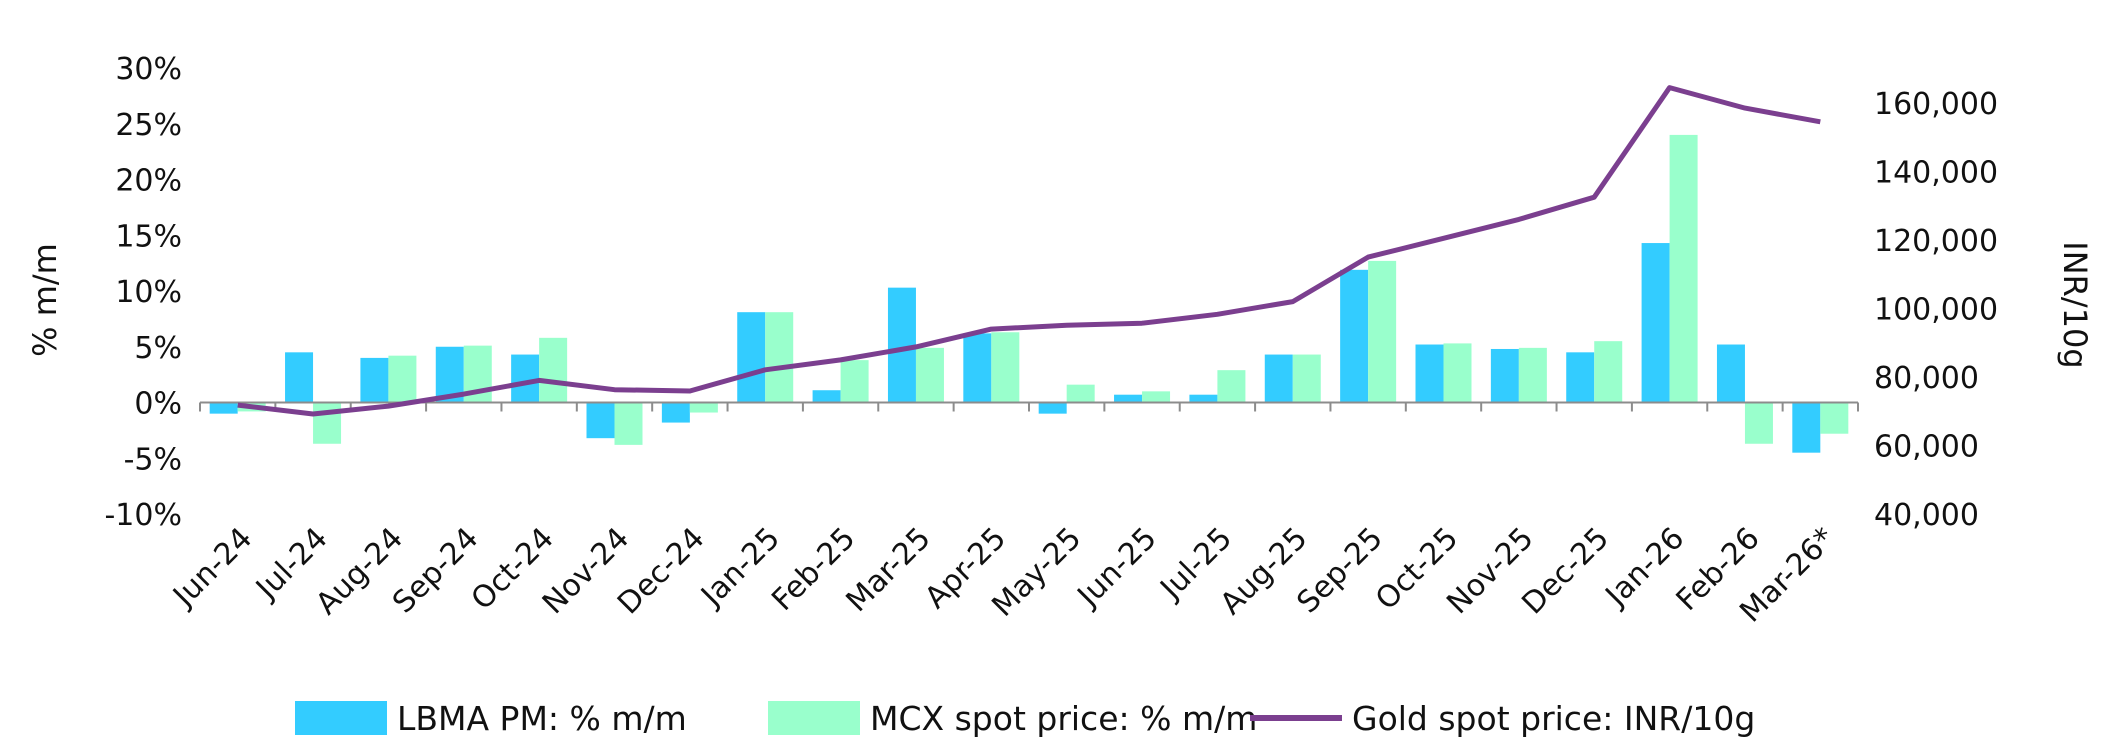 The image size is (2114, 754). Describe the element at coordinates (212, 568) in the screenshot. I see `x-tick-label: Jun-24` at that location.